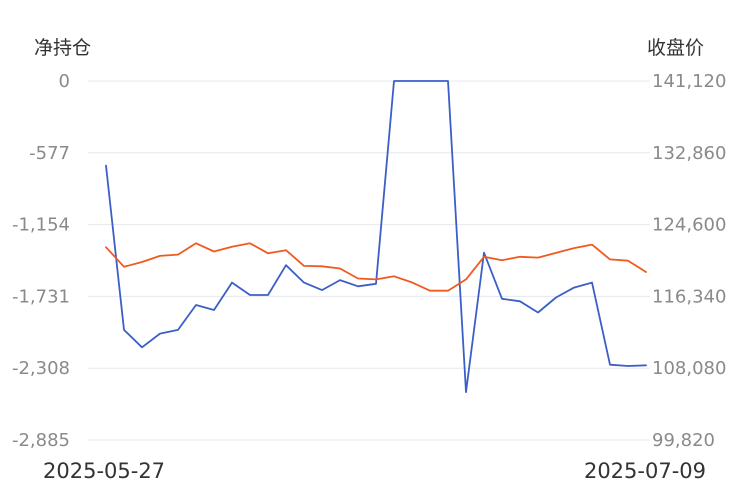  What do you see at coordinates (62, 48) in the screenshot?
I see `left-axis-title: 净持仓` at bounding box center [62, 48].